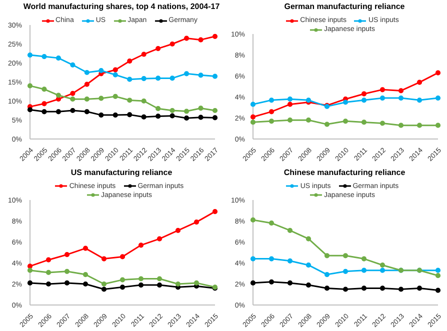 The height and width of the screenshot is (331, 447). Describe the element at coordinates (121, 7) in the screenshot. I see `chart-title: World manufacturing shares, top 4 nations, 2004-17` at that location.